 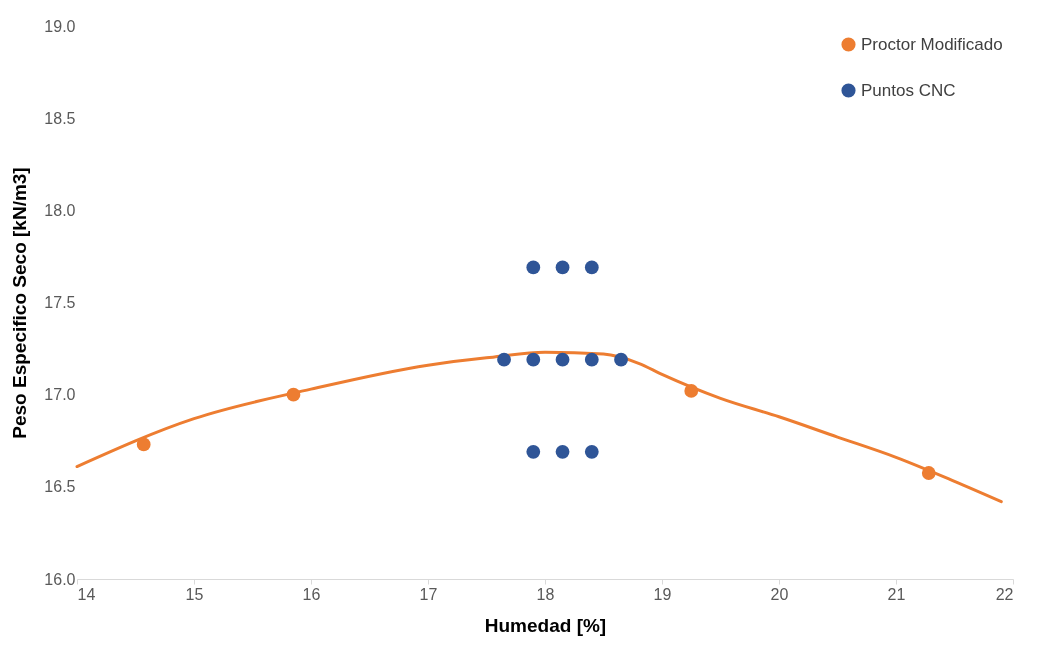 What do you see at coordinates (545, 625) in the screenshot?
I see `x-axis-title: Humedad [%]` at bounding box center [545, 625].